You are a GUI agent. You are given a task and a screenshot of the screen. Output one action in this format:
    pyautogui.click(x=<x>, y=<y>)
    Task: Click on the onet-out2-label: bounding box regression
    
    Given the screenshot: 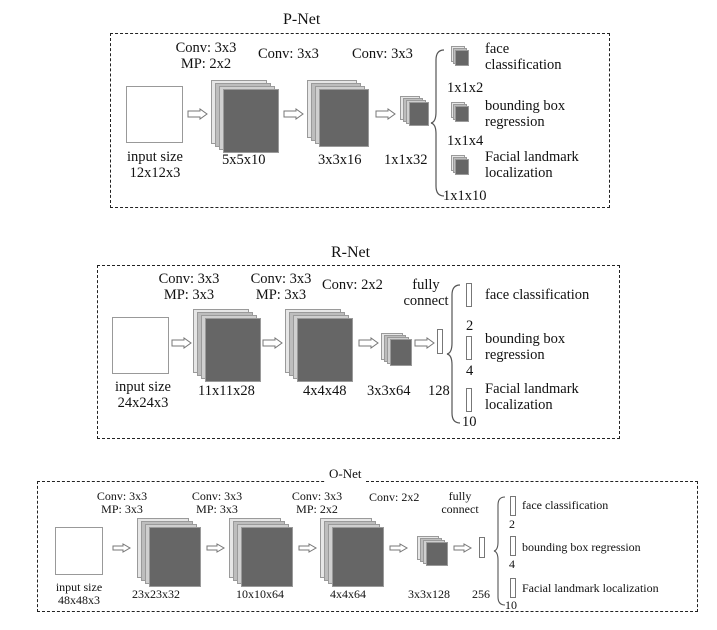 What is the action you would take?
    pyautogui.click(x=581, y=547)
    